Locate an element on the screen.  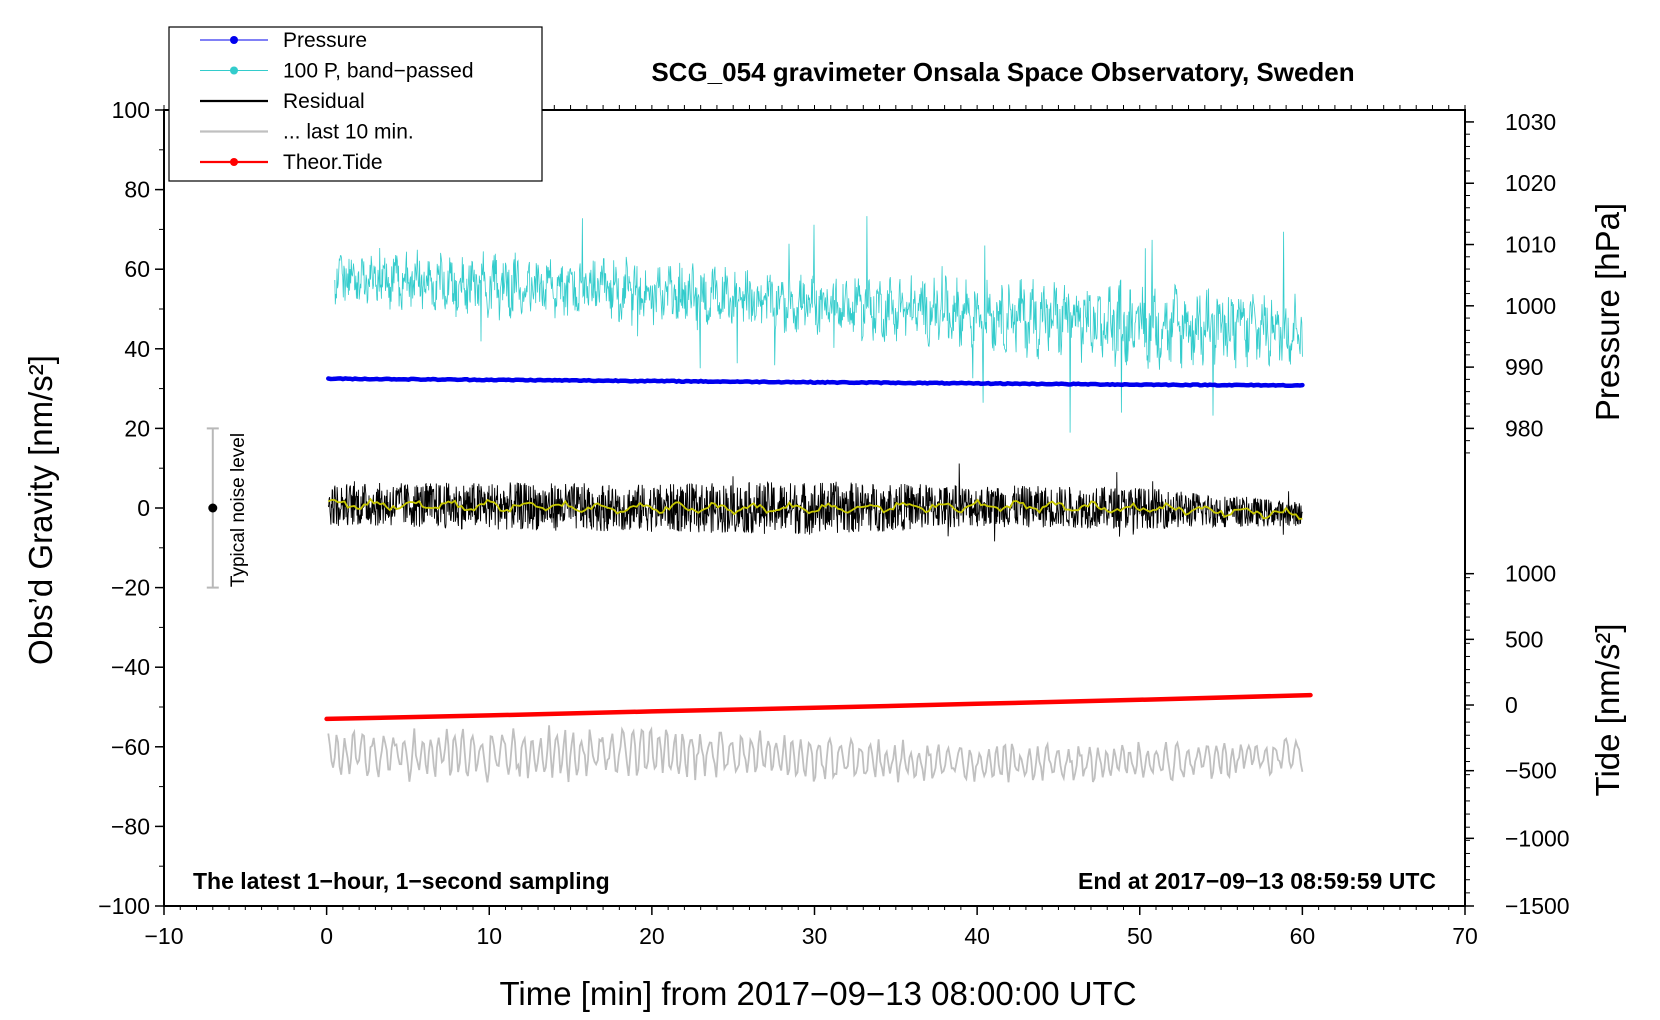
series-band-passed-pressure is located at coordinates (818, 324).